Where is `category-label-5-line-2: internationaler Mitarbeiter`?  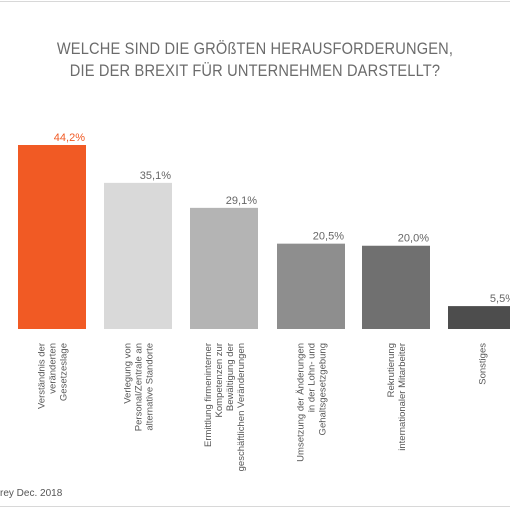 category-label-5-line-2: internationaler Mitarbeiter is located at coordinates (402, 397).